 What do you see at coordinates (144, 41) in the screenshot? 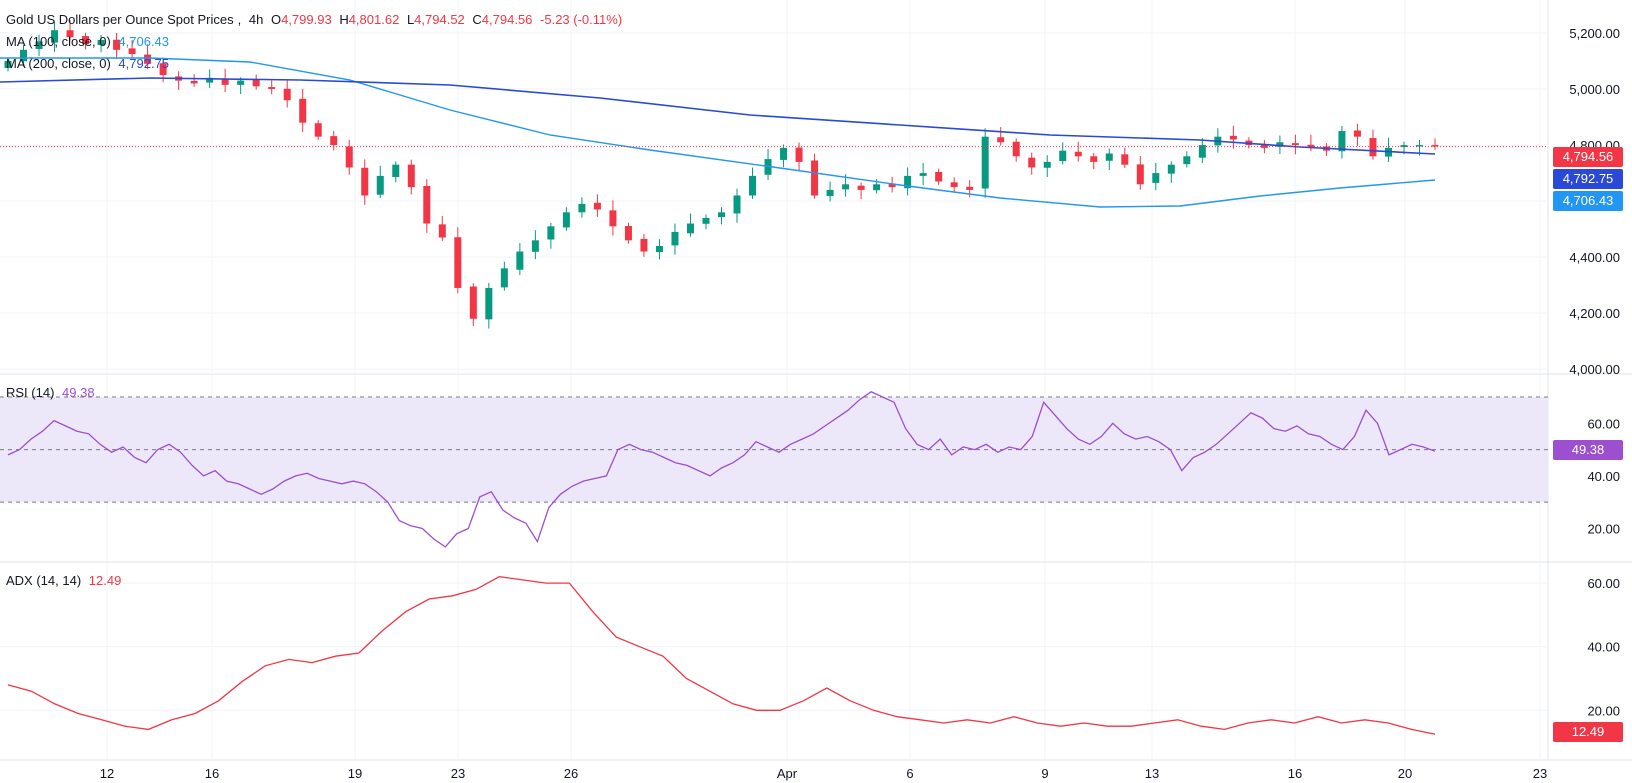
I see `ma100-value: 4,706.43` at bounding box center [144, 41].